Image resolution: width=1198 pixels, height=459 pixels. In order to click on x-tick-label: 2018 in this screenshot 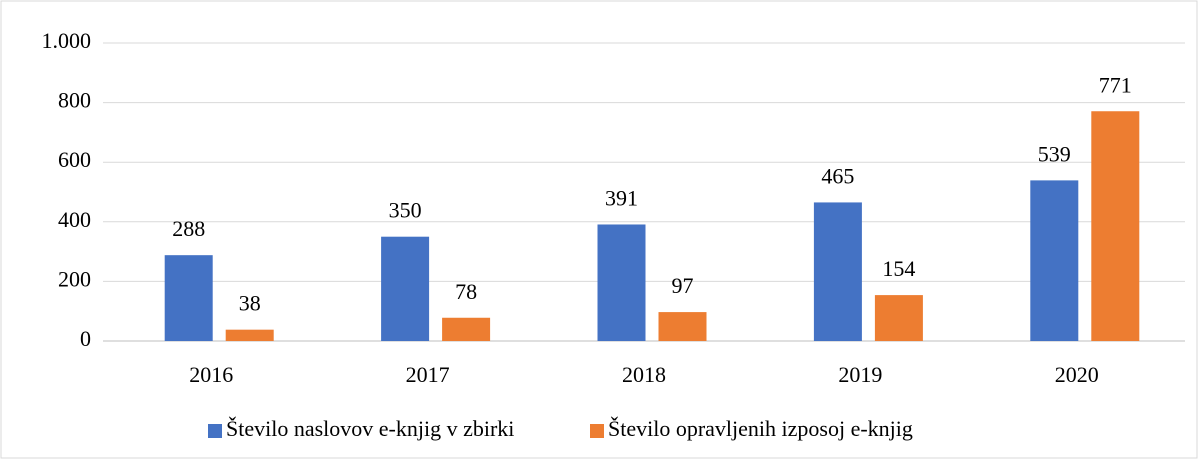, I will do `click(644, 374)`.